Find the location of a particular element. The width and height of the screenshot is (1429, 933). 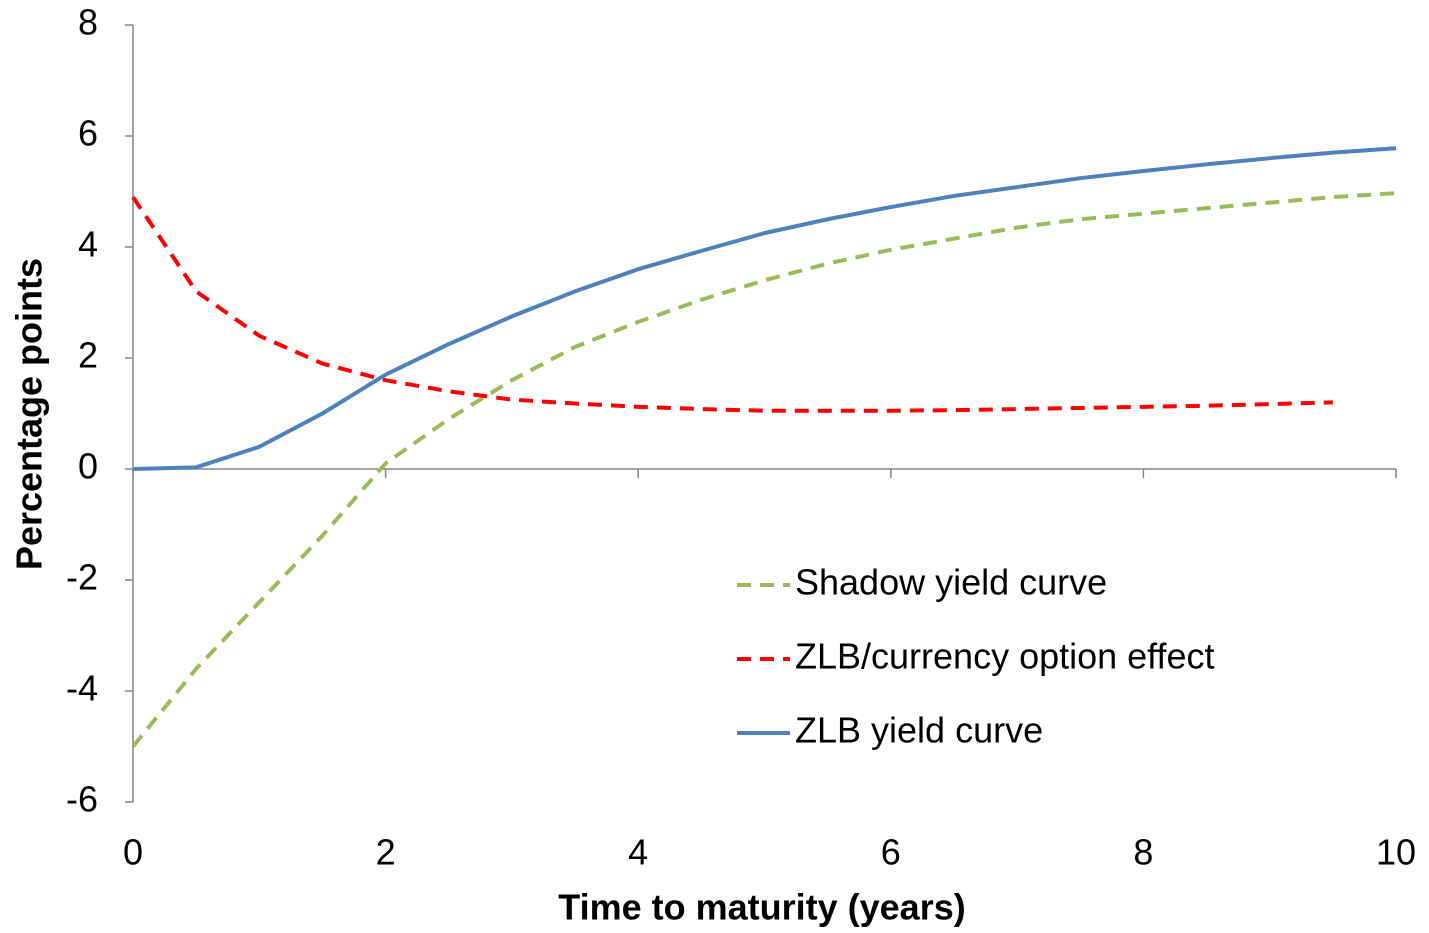

y-tick-label: 8 is located at coordinates (88, 22).